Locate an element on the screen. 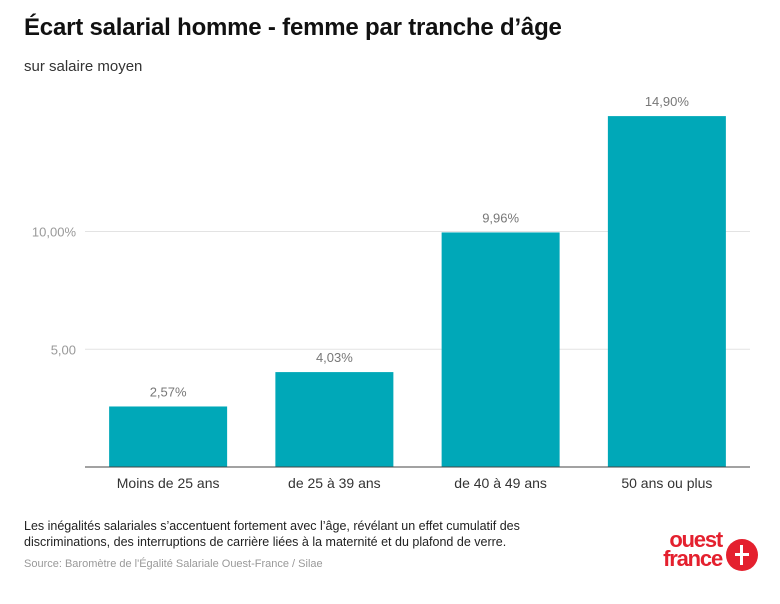 The image size is (780, 604). x-tick-label: de 40 à 49 ans is located at coordinates (500, 483).